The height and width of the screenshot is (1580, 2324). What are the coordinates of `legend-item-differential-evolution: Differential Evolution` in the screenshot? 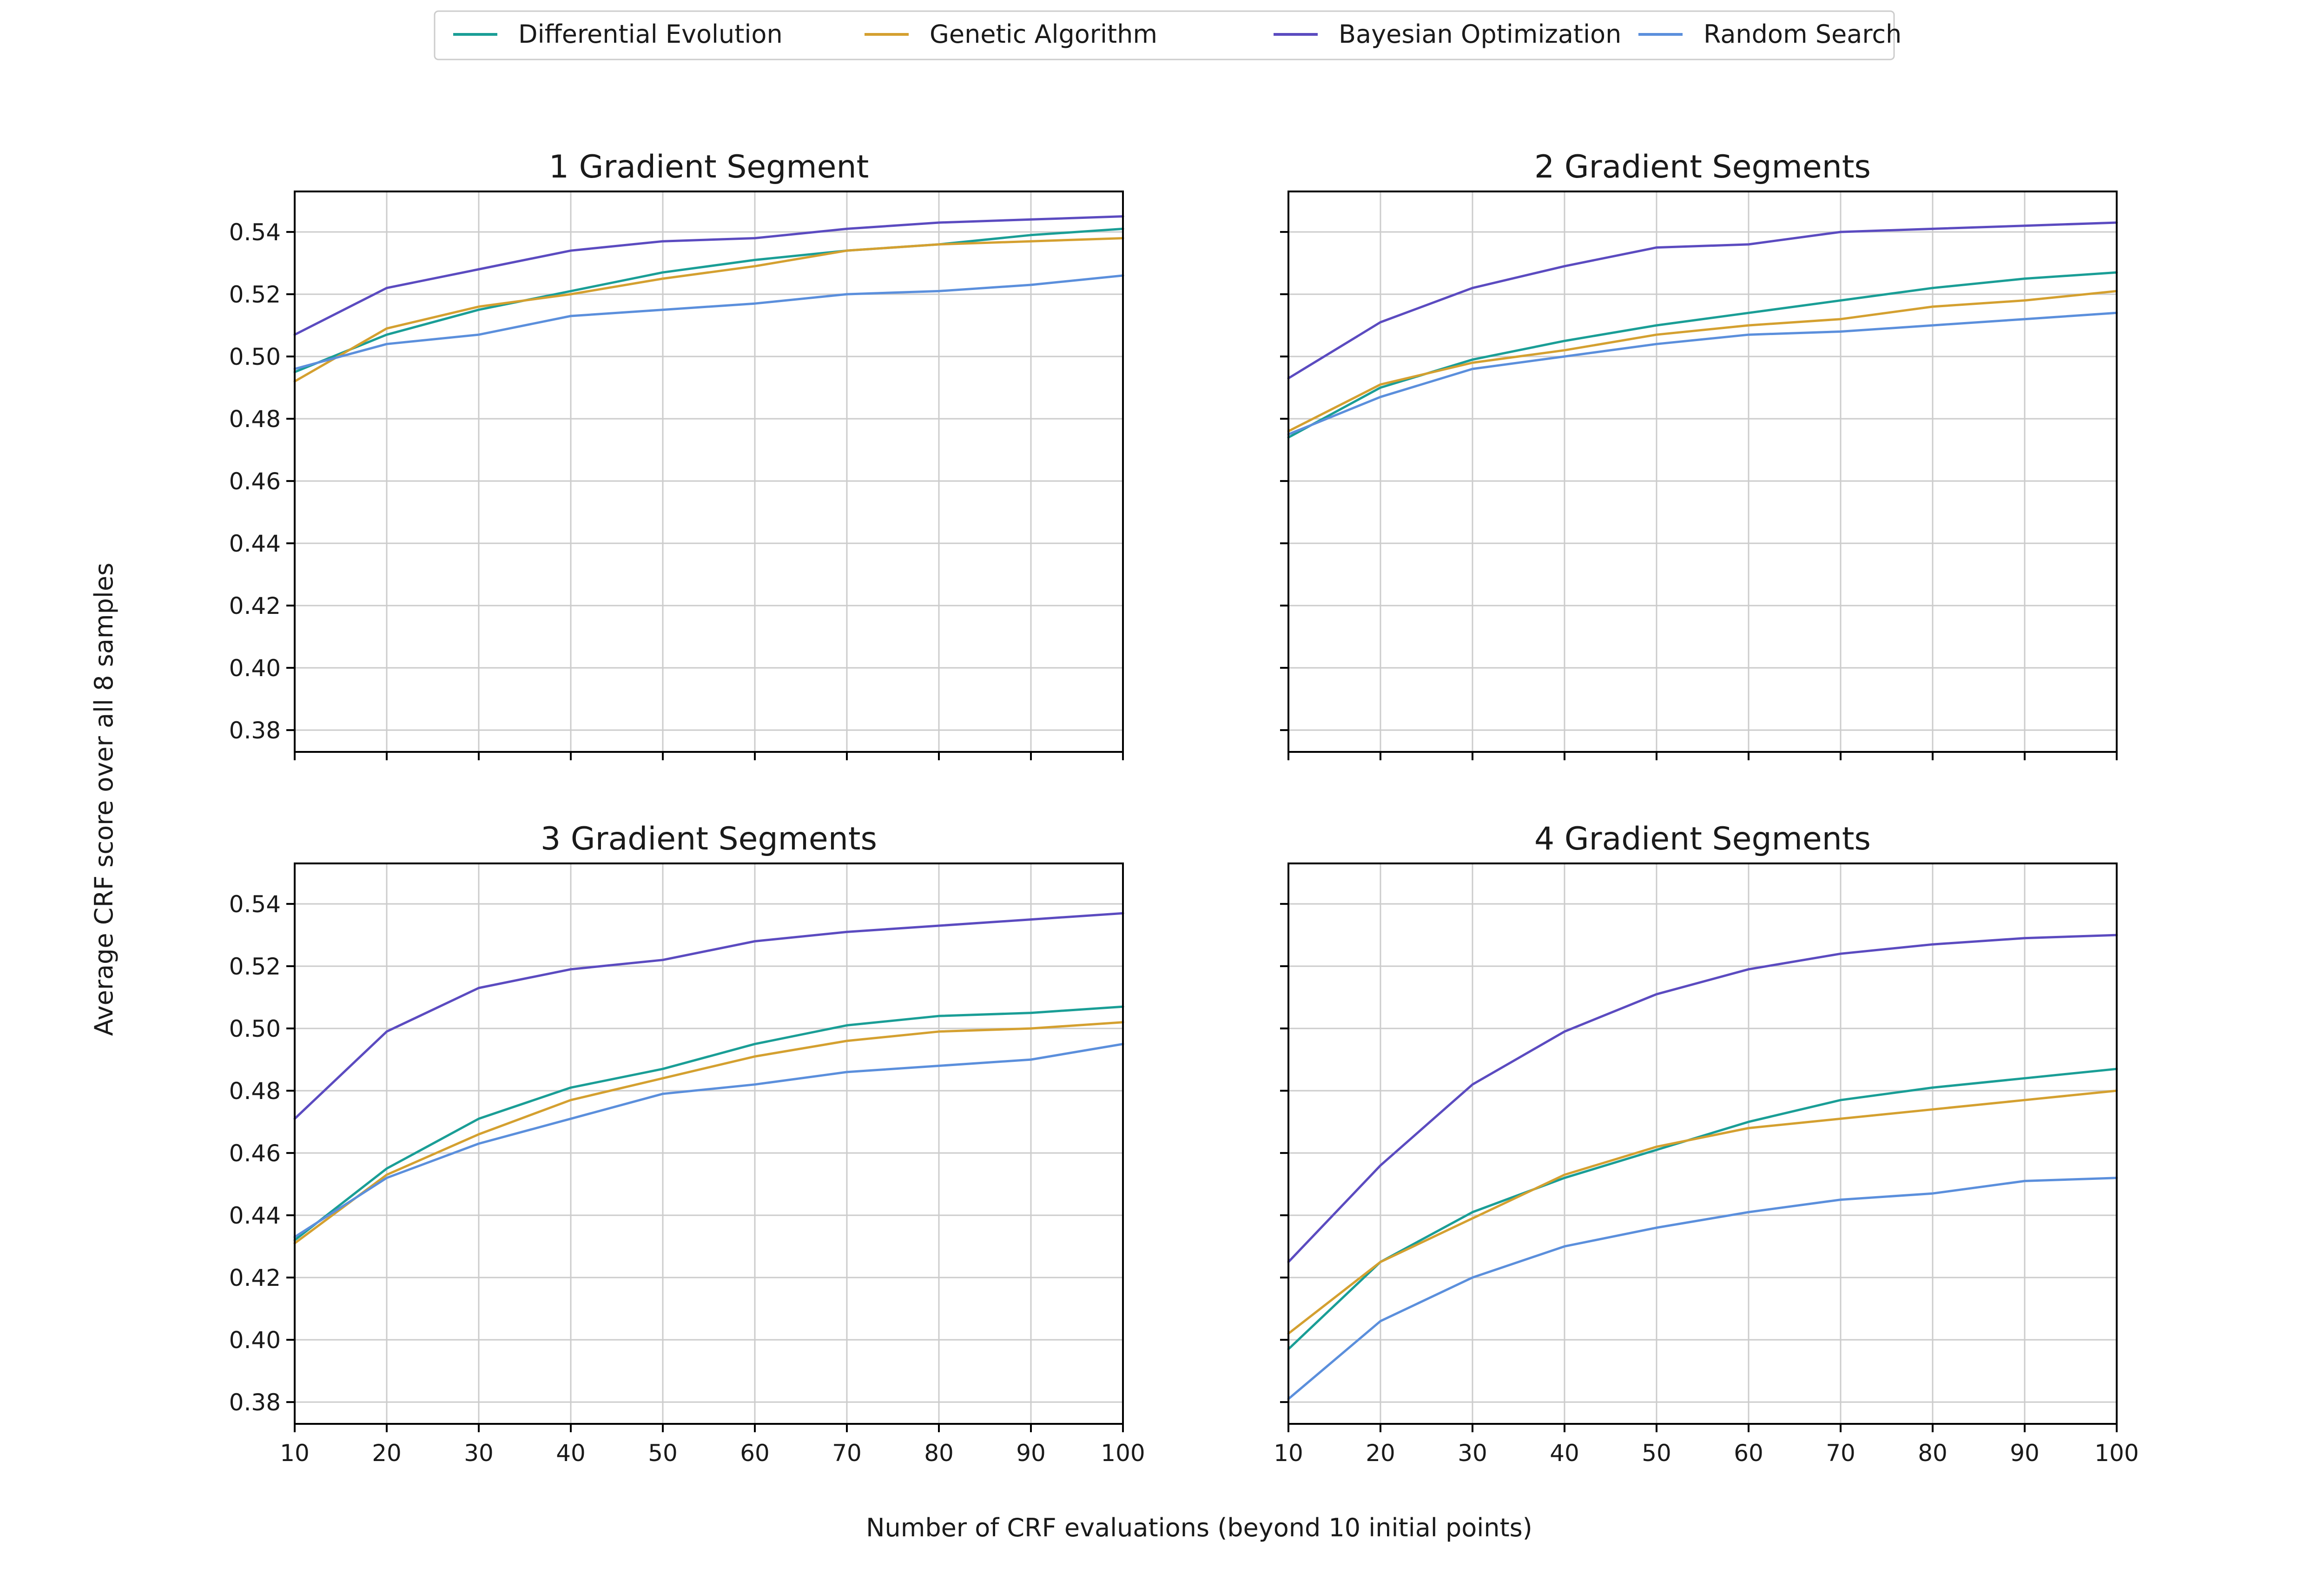 It's located at (618, 34).